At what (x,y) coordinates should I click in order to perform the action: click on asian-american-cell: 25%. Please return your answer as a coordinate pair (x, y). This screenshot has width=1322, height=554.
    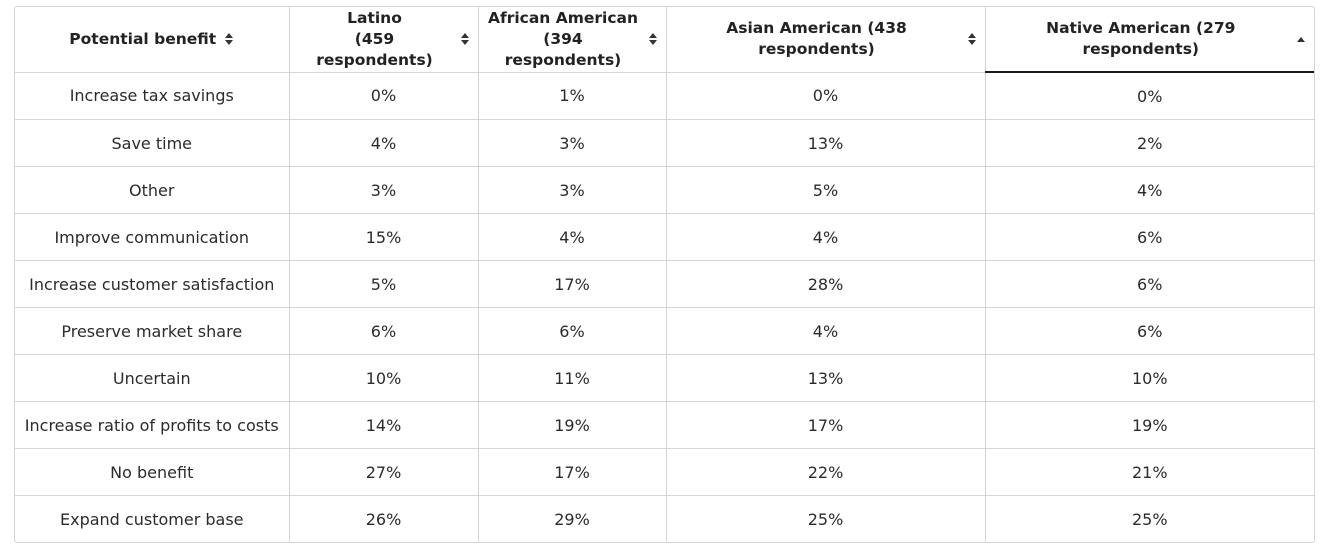
    Looking at the image, I should click on (826, 518).